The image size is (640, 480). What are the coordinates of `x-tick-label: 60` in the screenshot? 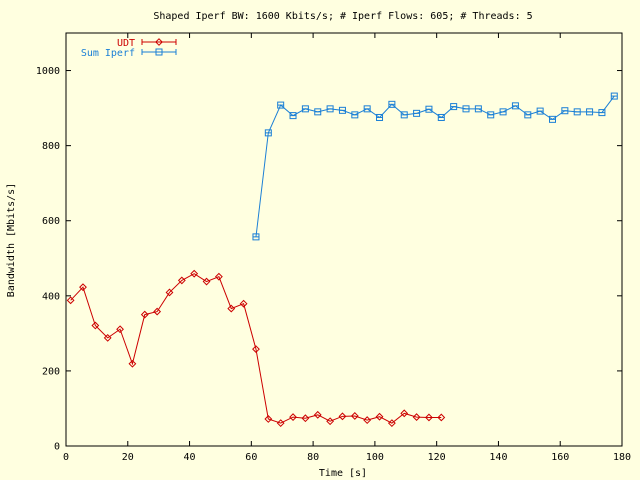 It's located at (251, 457).